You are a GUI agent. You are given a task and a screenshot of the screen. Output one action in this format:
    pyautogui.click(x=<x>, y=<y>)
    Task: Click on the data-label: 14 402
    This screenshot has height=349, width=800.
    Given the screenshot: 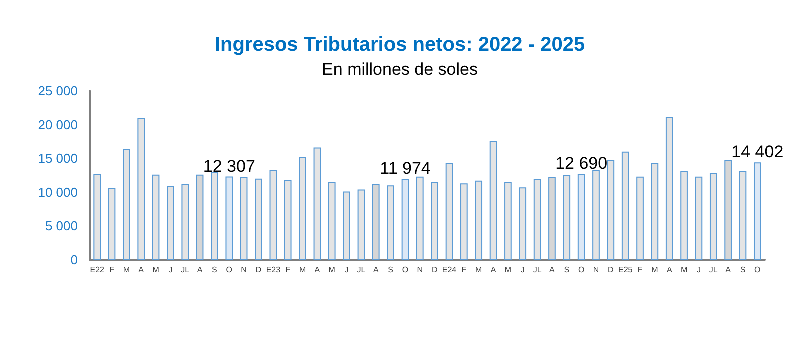 What is the action you would take?
    pyautogui.click(x=758, y=152)
    